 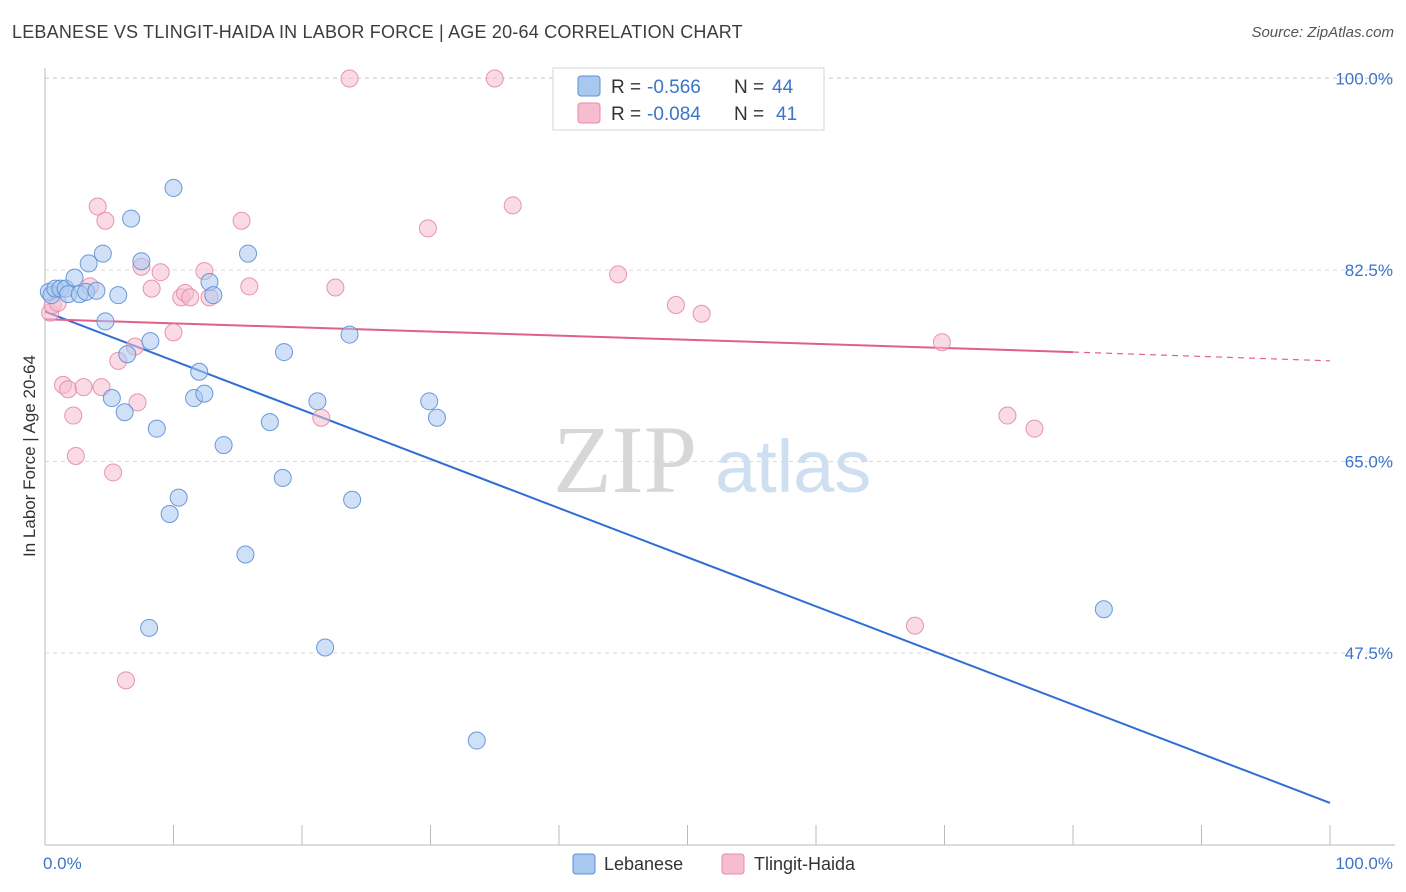 What do you see at coordinates (643, 864) in the screenshot?
I see `legend-lebanese-label: Lebanese` at bounding box center [643, 864].